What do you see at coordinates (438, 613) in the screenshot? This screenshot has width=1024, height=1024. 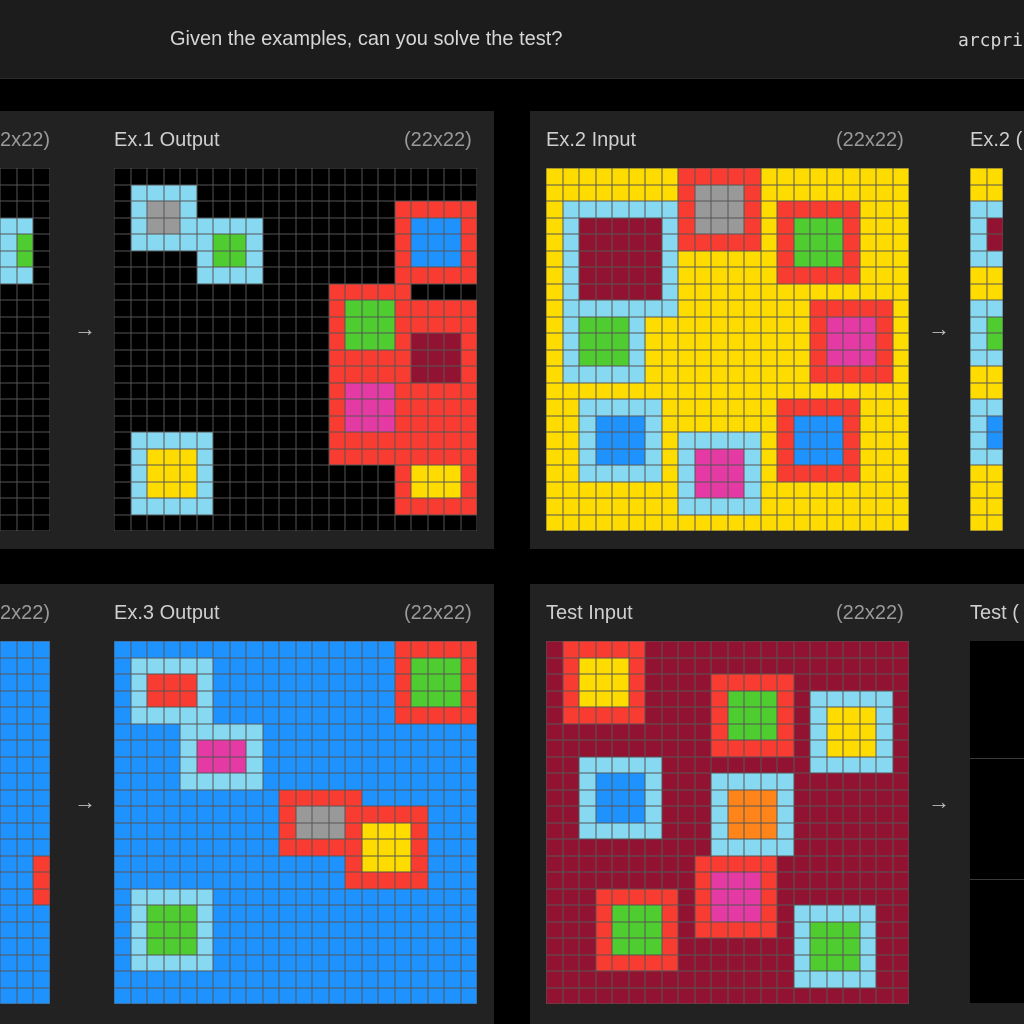 I see `ex3-output-dimensions: (22x22)` at bounding box center [438, 613].